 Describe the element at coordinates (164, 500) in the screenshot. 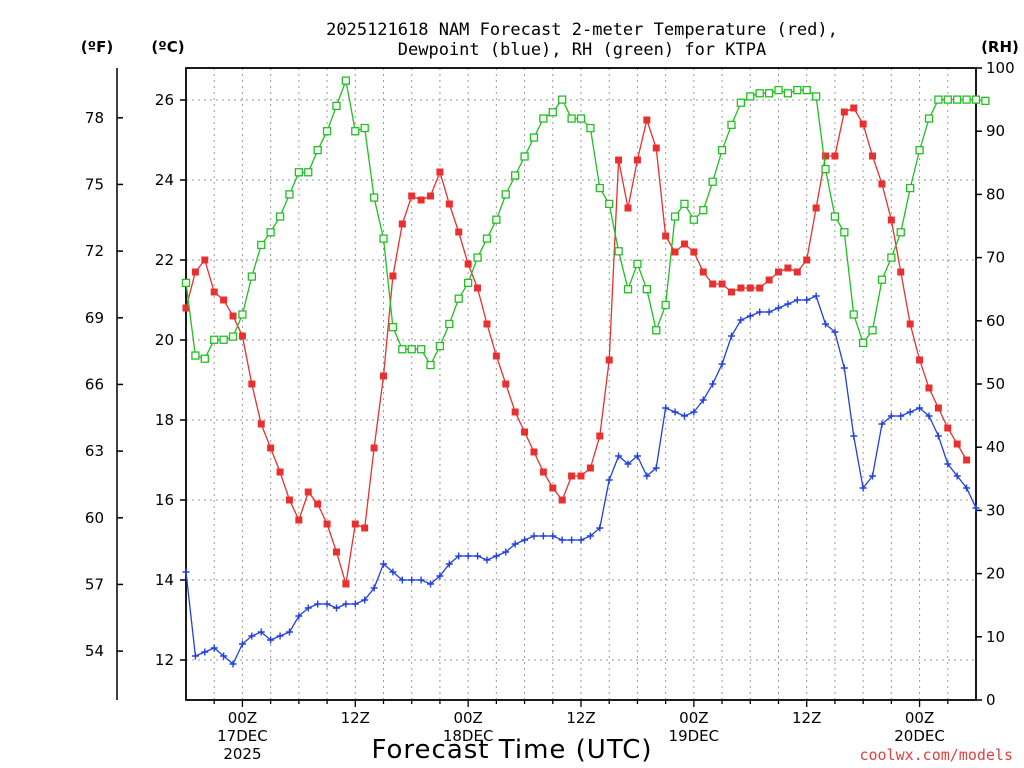

I see `celsius-tick-label: 16` at that location.